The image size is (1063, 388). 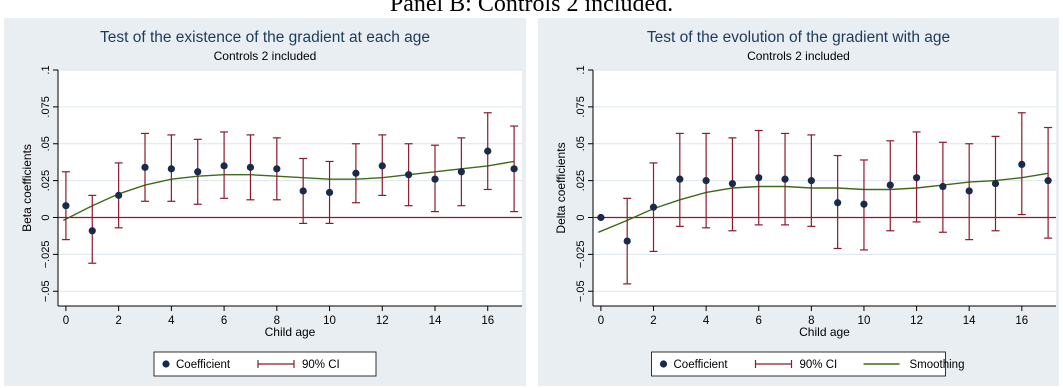 I want to click on legend-label-smoothing: Smoothing, so click(x=937, y=365).